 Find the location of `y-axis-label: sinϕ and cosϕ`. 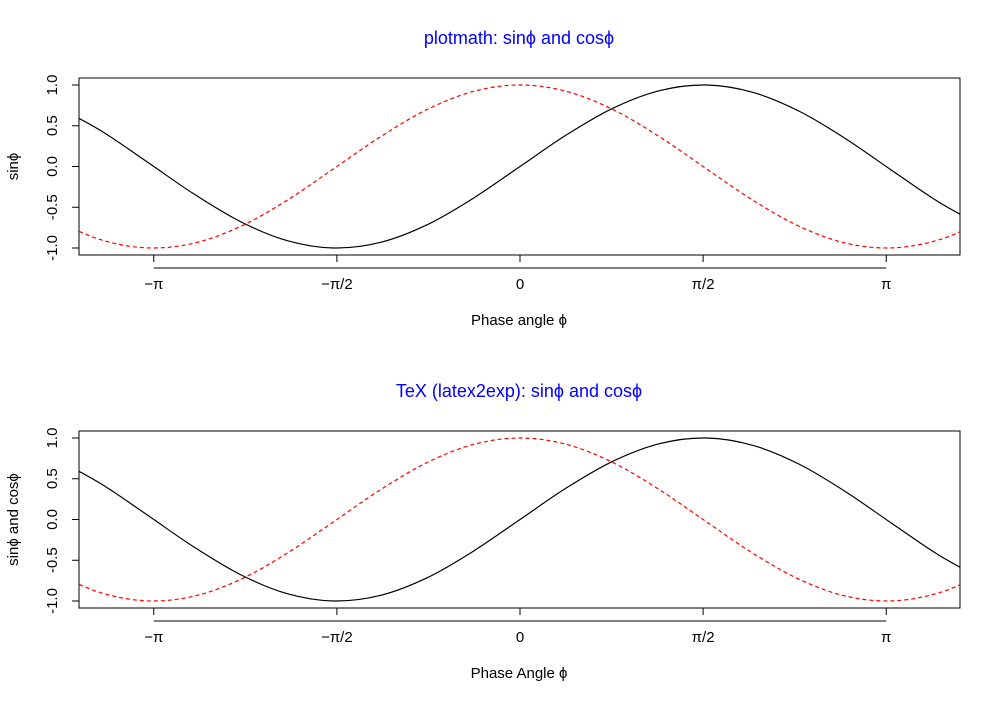

y-axis-label: sinϕ and cosϕ is located at coordinates (13, 519).